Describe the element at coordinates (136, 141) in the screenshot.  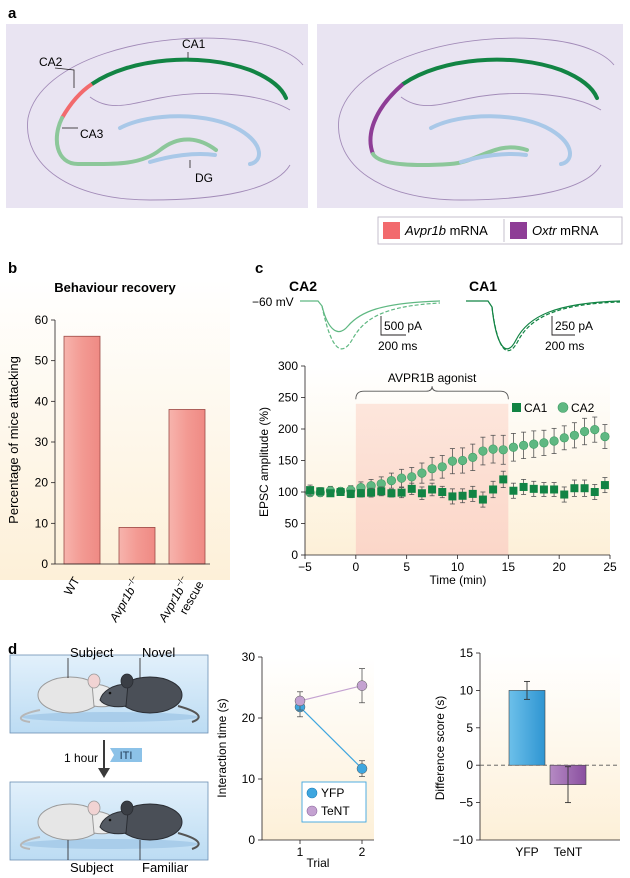
I see `ca3-region` at that location.